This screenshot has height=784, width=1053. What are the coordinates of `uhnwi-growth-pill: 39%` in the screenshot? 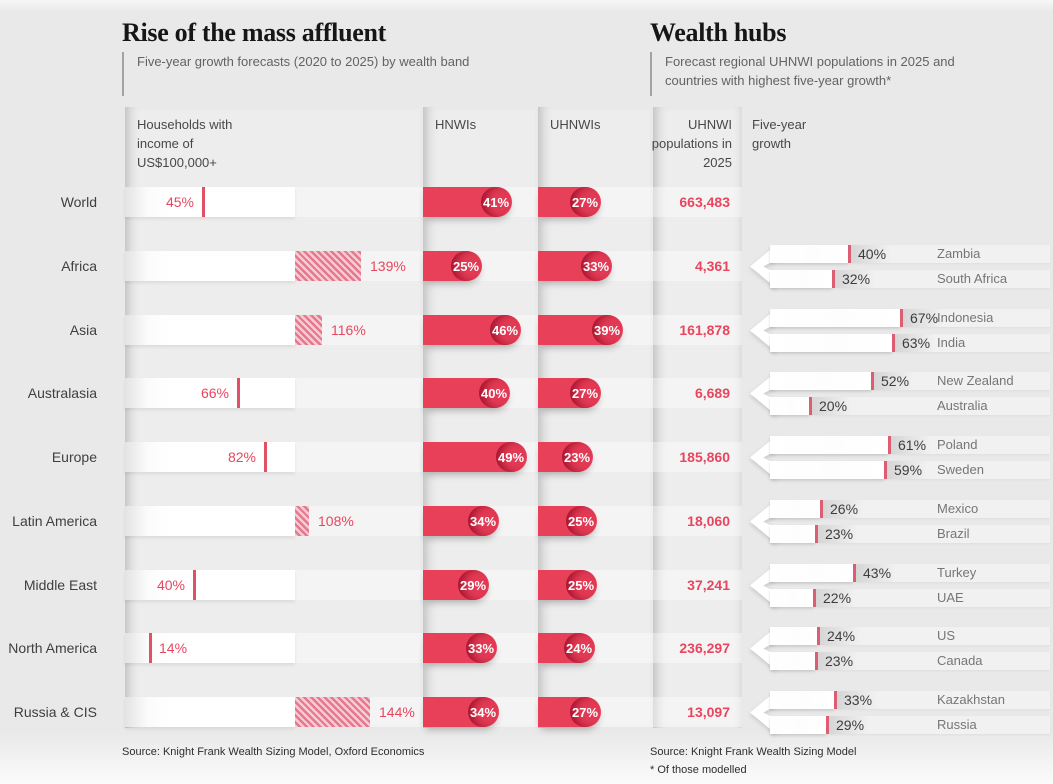 It's located at (580, 330).